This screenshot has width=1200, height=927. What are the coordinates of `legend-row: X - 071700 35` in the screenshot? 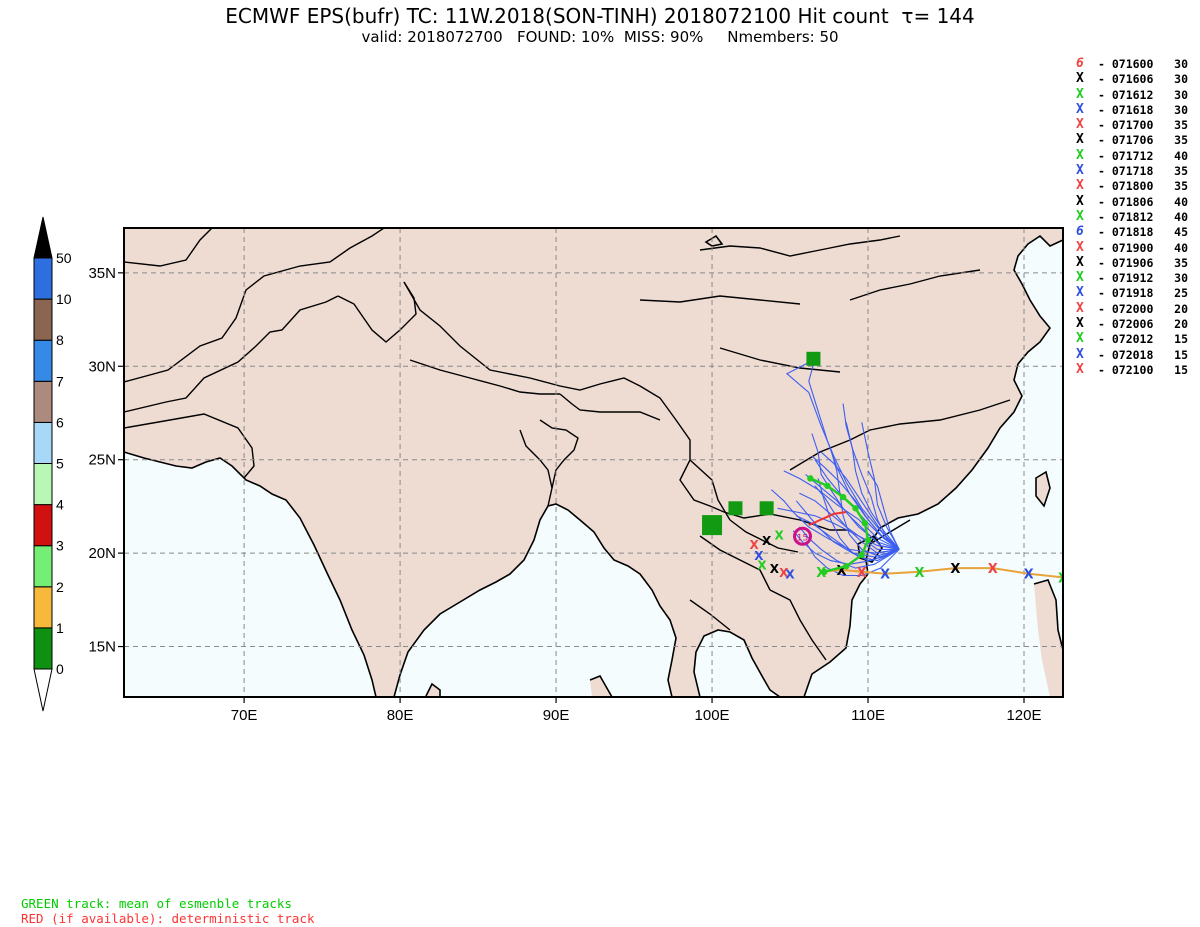 It's located at (1135, 125).